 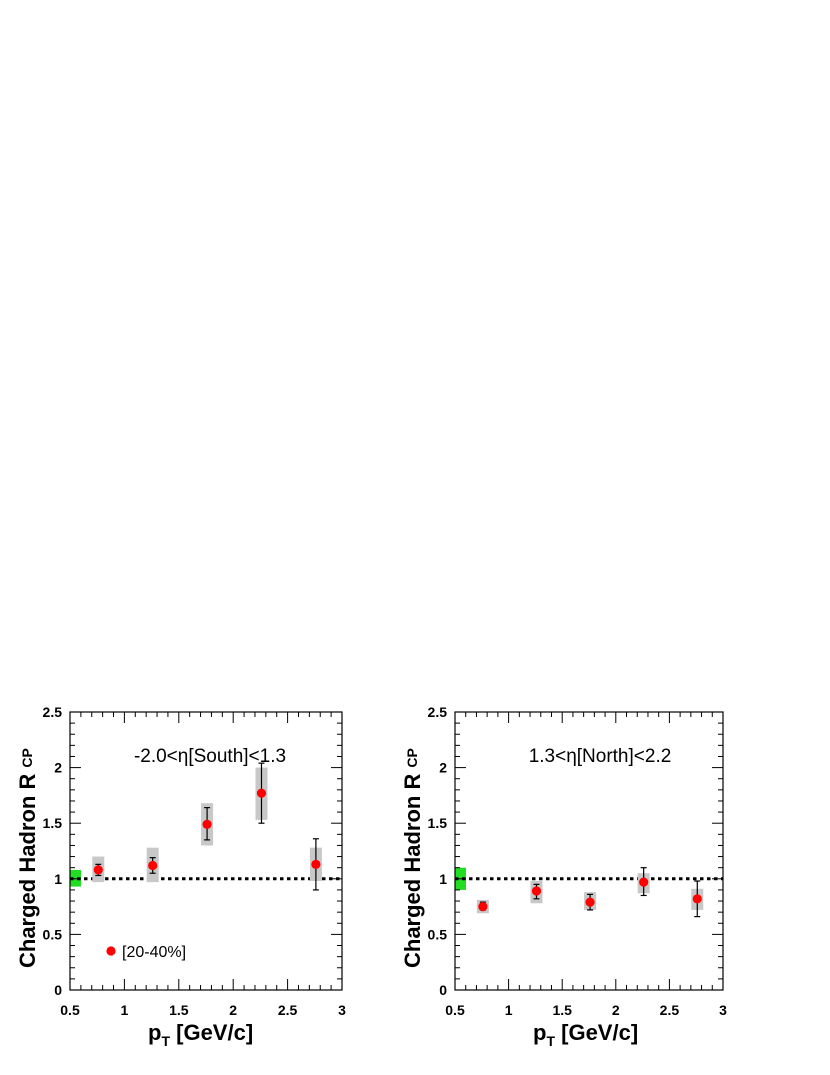 I want to click on panel-south-ticks: 0.5 1 1.5 2 2.5 3 0 0.5 1 1.5 2 2.5, so click(x=195, y=861).